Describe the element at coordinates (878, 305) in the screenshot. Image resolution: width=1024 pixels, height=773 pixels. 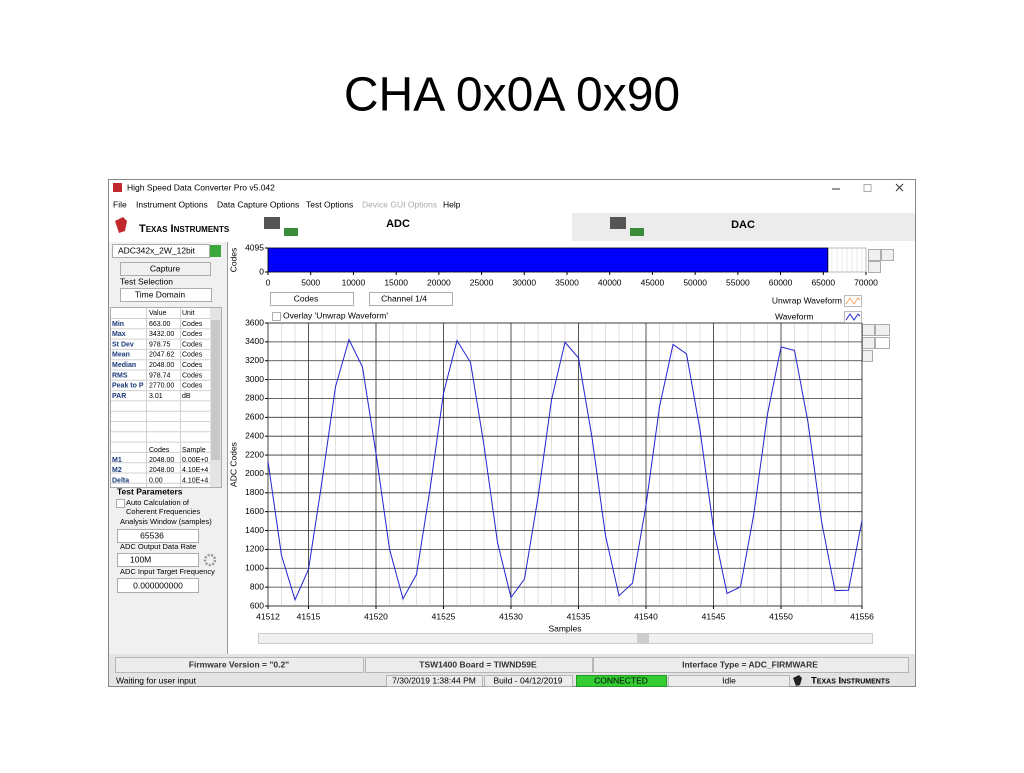
I see `zoom-tools` at that location.